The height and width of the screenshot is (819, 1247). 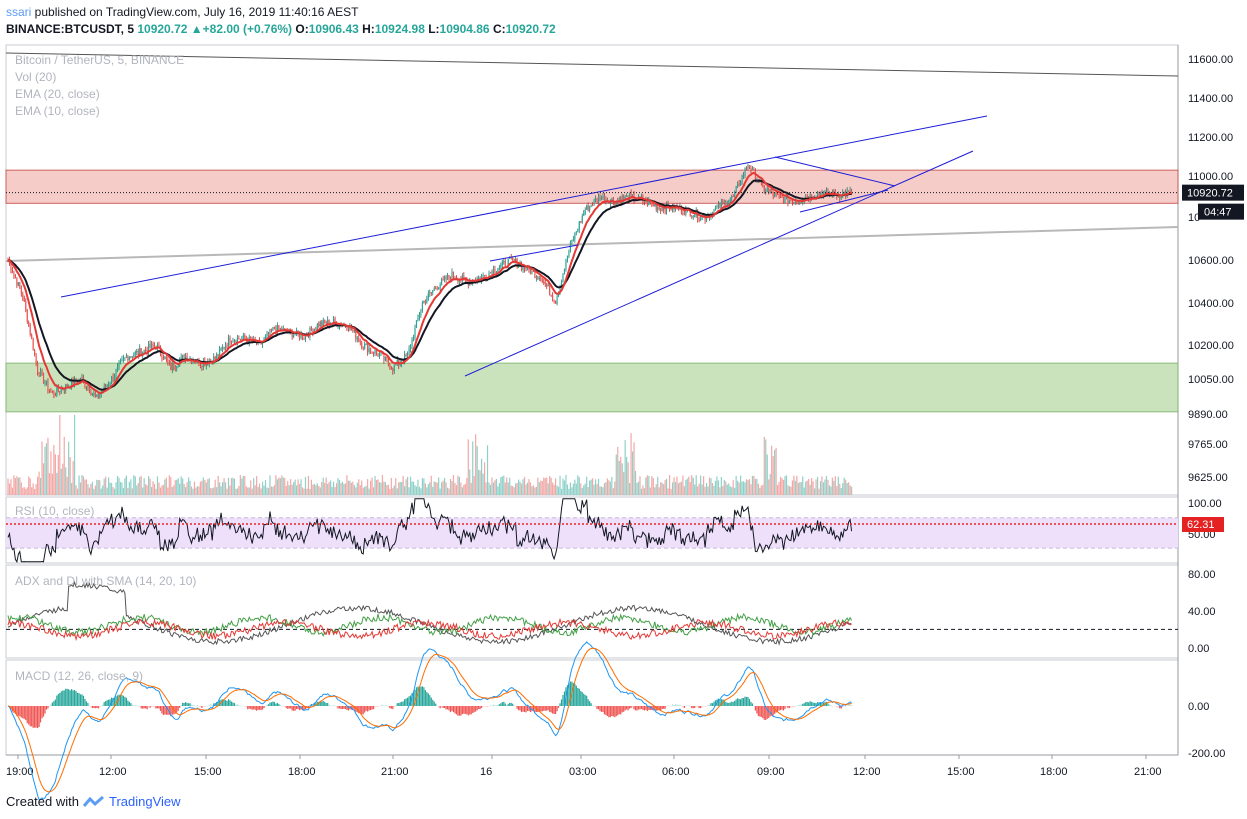 What do you see at coordinates (429, 720) in the screenshot?
I see `macd-signal-line` at bounding box center [429, 720].